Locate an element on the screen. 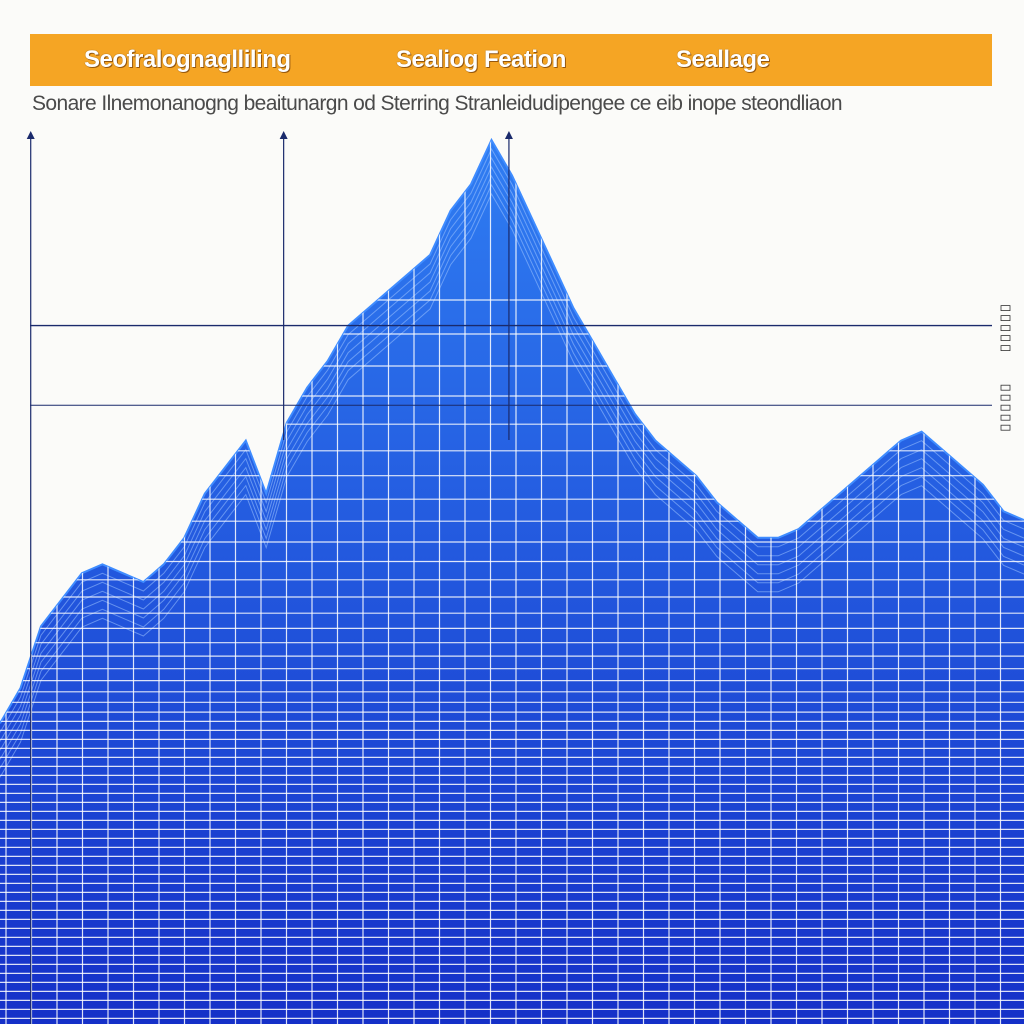 This screenshot has height=1024, width=1024. header-label-3: Seallage is located at coordinates (723, 59).